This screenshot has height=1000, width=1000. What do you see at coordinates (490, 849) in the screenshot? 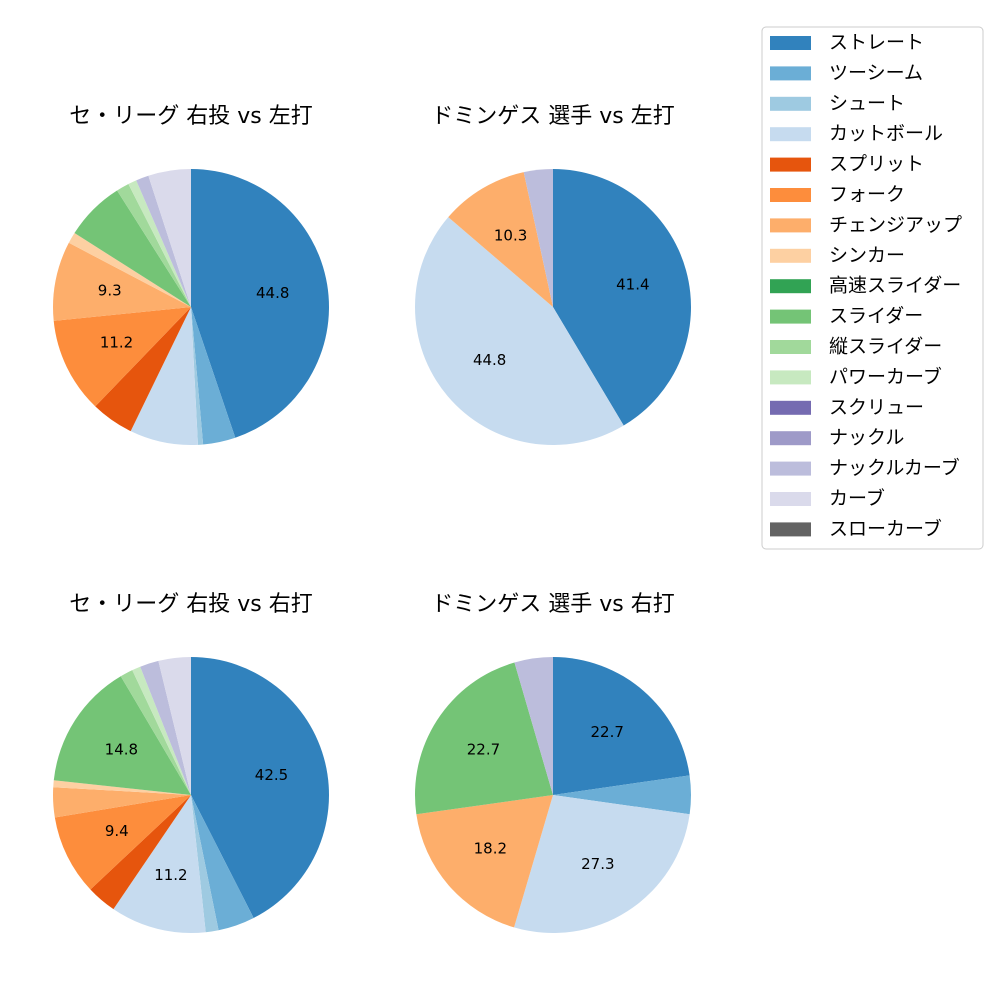
I see `value-label: 18.2` at bounding box center [490, 849].